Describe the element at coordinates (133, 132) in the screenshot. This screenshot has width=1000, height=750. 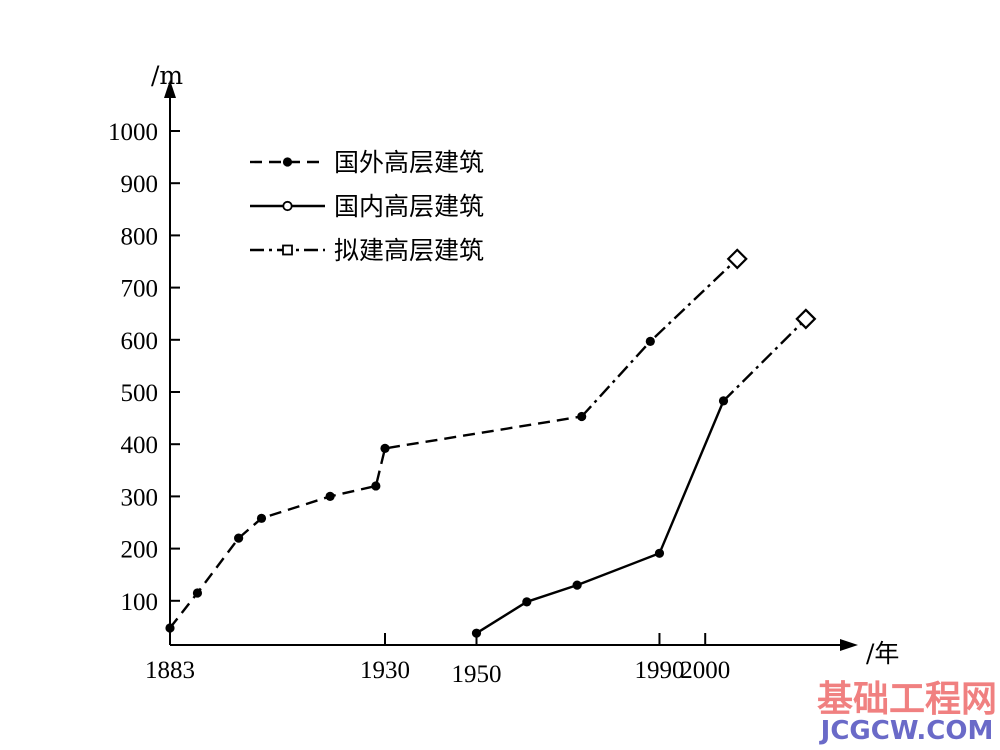
I see `y-tick-label: 1000` at that location.